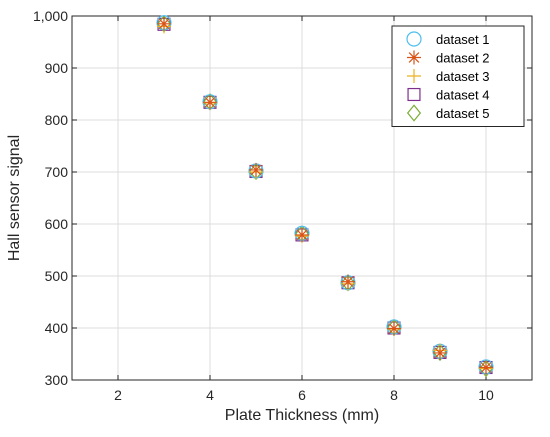 This screenshot has width=550, height=437. What do you see at coordinates (302, 415) in the screenshot?
I see `x-axis-label: Plate Thickness (mm)` at bounding box center [302, 415].